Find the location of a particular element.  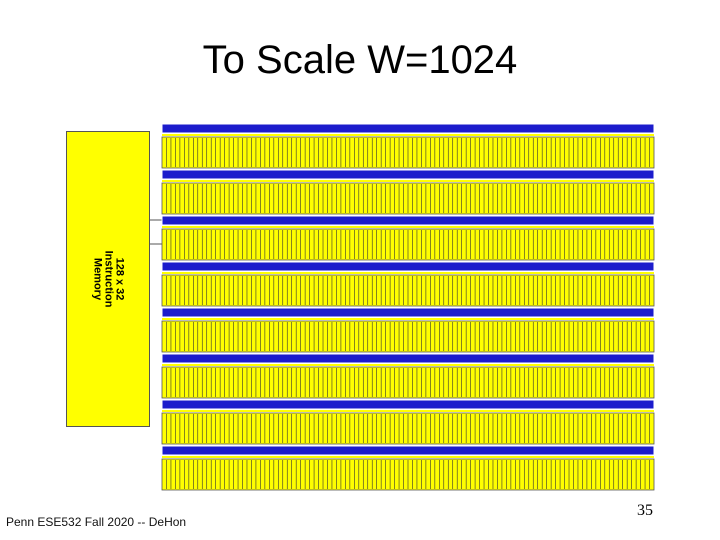

slide-title: To Scale W=1024 is located at coordinates (360, 60).